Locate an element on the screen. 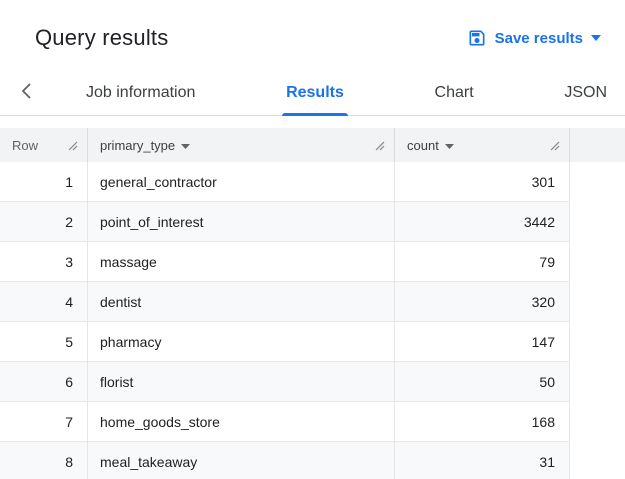 This screenshot has width=625, height=479. table-row: 3 massage 79 is located at coordinates (312, 262).